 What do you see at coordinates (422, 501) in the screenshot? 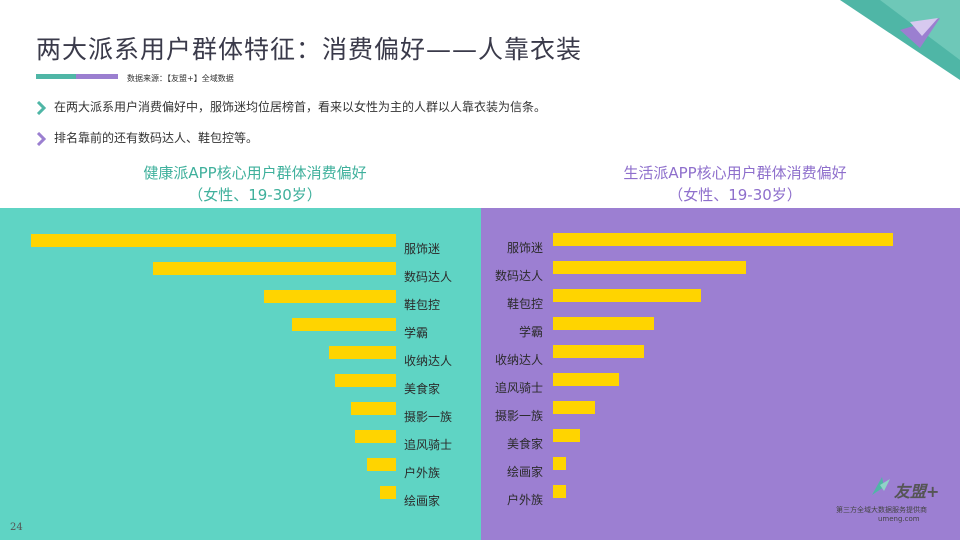
I see `left-category-label: 绘画家` at bounding box center [422, 501].